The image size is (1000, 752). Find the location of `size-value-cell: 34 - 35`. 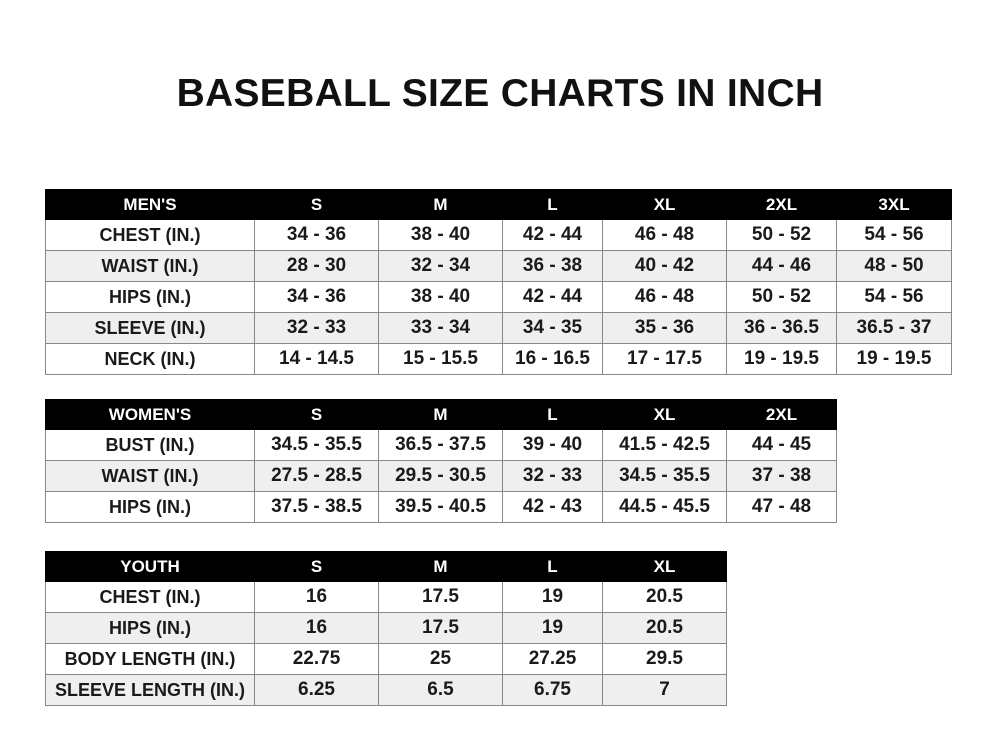

size-value-cell: 34 - 35 is located at coordinates (552, 328).